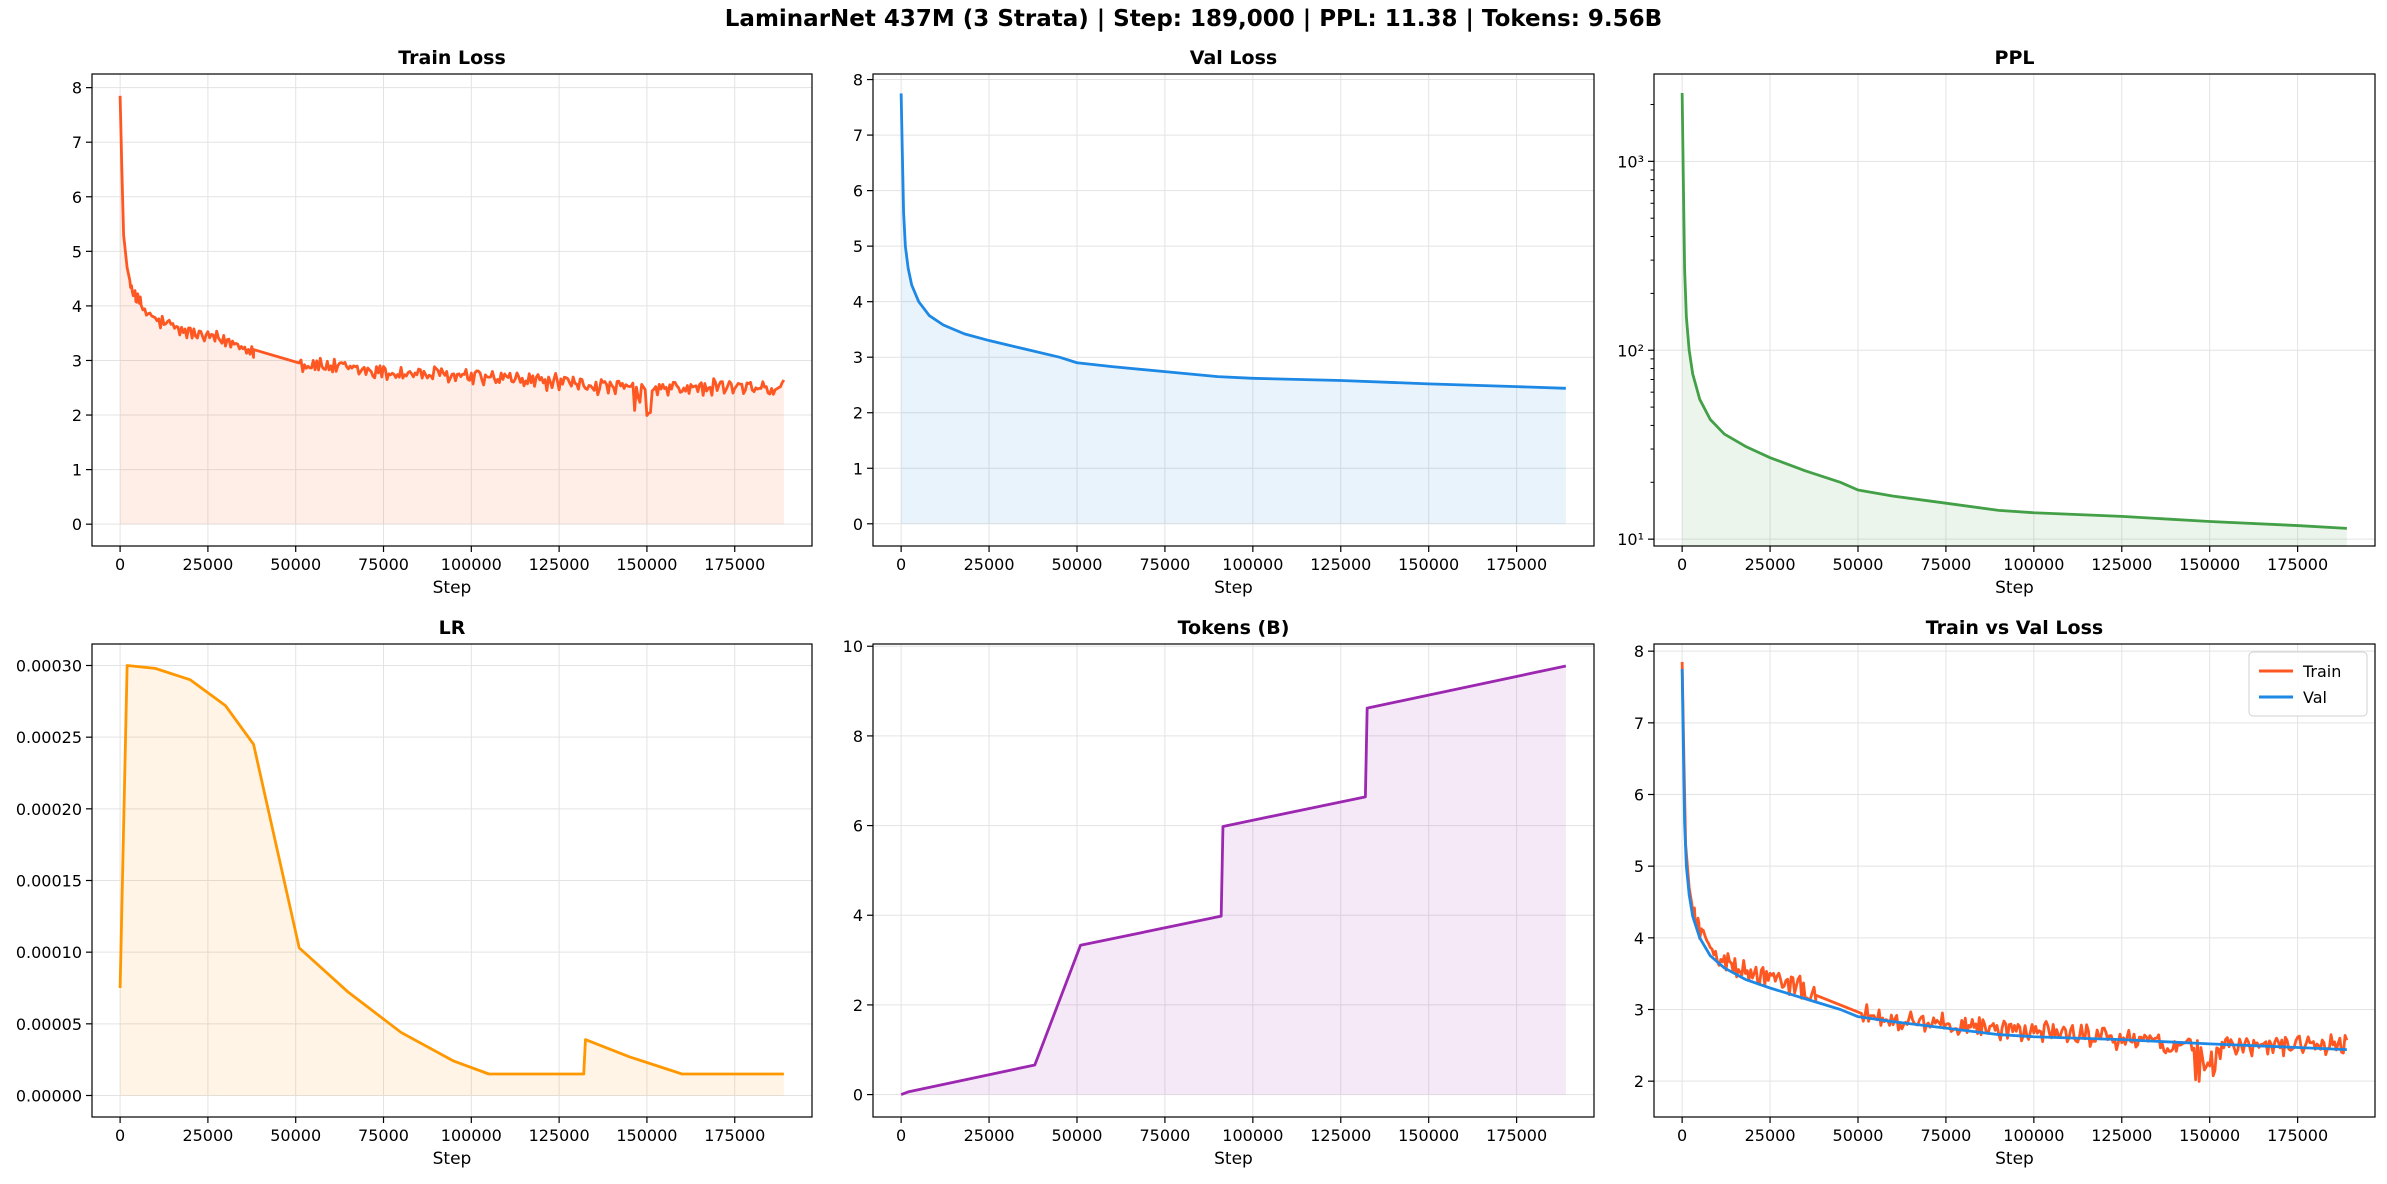 This screenshot has width=2387, height=1184. I want to click on series-area, so click(1233, 880).